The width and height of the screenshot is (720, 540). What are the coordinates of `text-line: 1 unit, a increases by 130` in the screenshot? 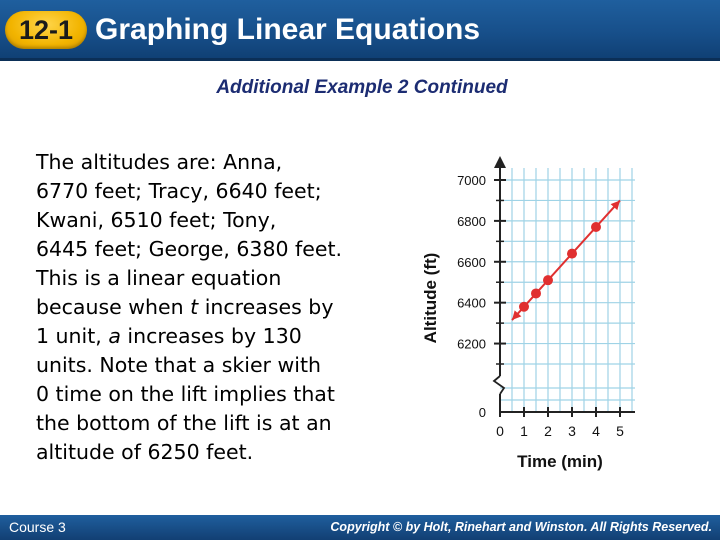 It's located at (169, 336).